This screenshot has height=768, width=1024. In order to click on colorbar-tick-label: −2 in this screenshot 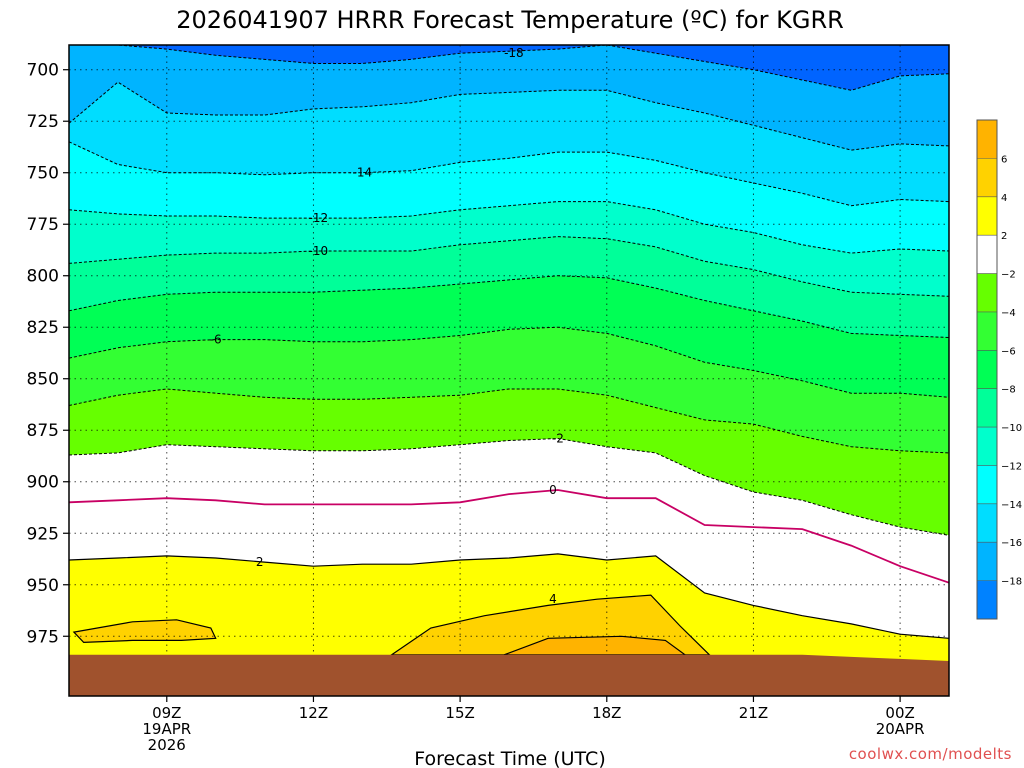, I will do `click(1008, 275)`.